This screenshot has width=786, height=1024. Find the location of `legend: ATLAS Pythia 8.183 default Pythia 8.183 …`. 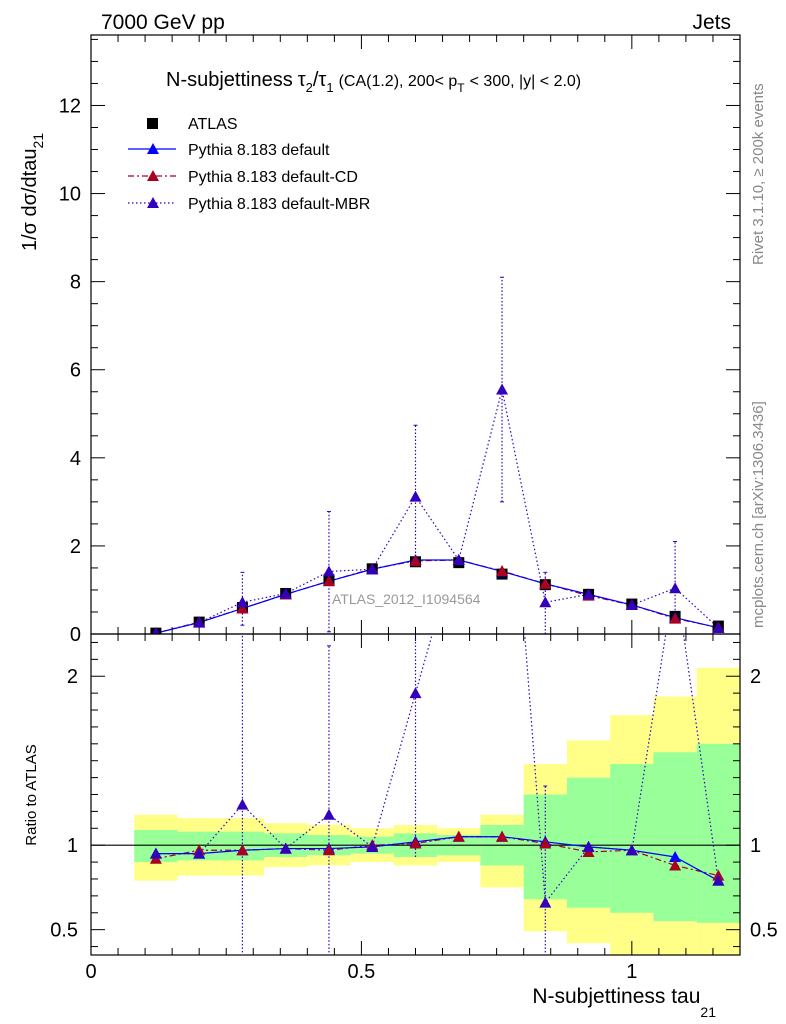

legend: ATLAS Pythia 8.183 default Pythia 8.183 … is located at coordinates (249, 164).